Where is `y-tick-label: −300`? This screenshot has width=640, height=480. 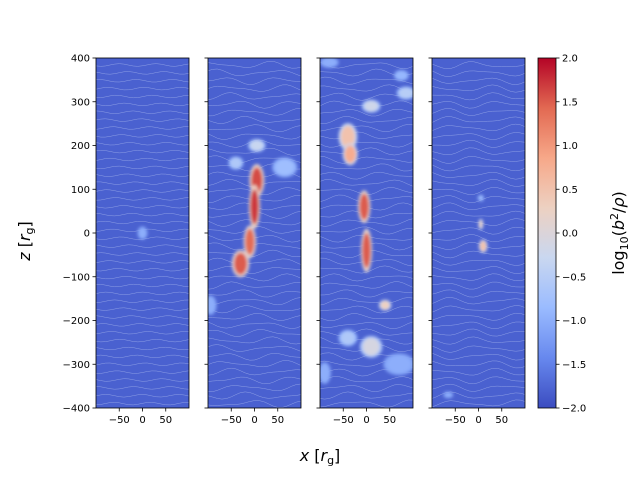
y-tick-label: −300 is located at coordinates (76, 365).